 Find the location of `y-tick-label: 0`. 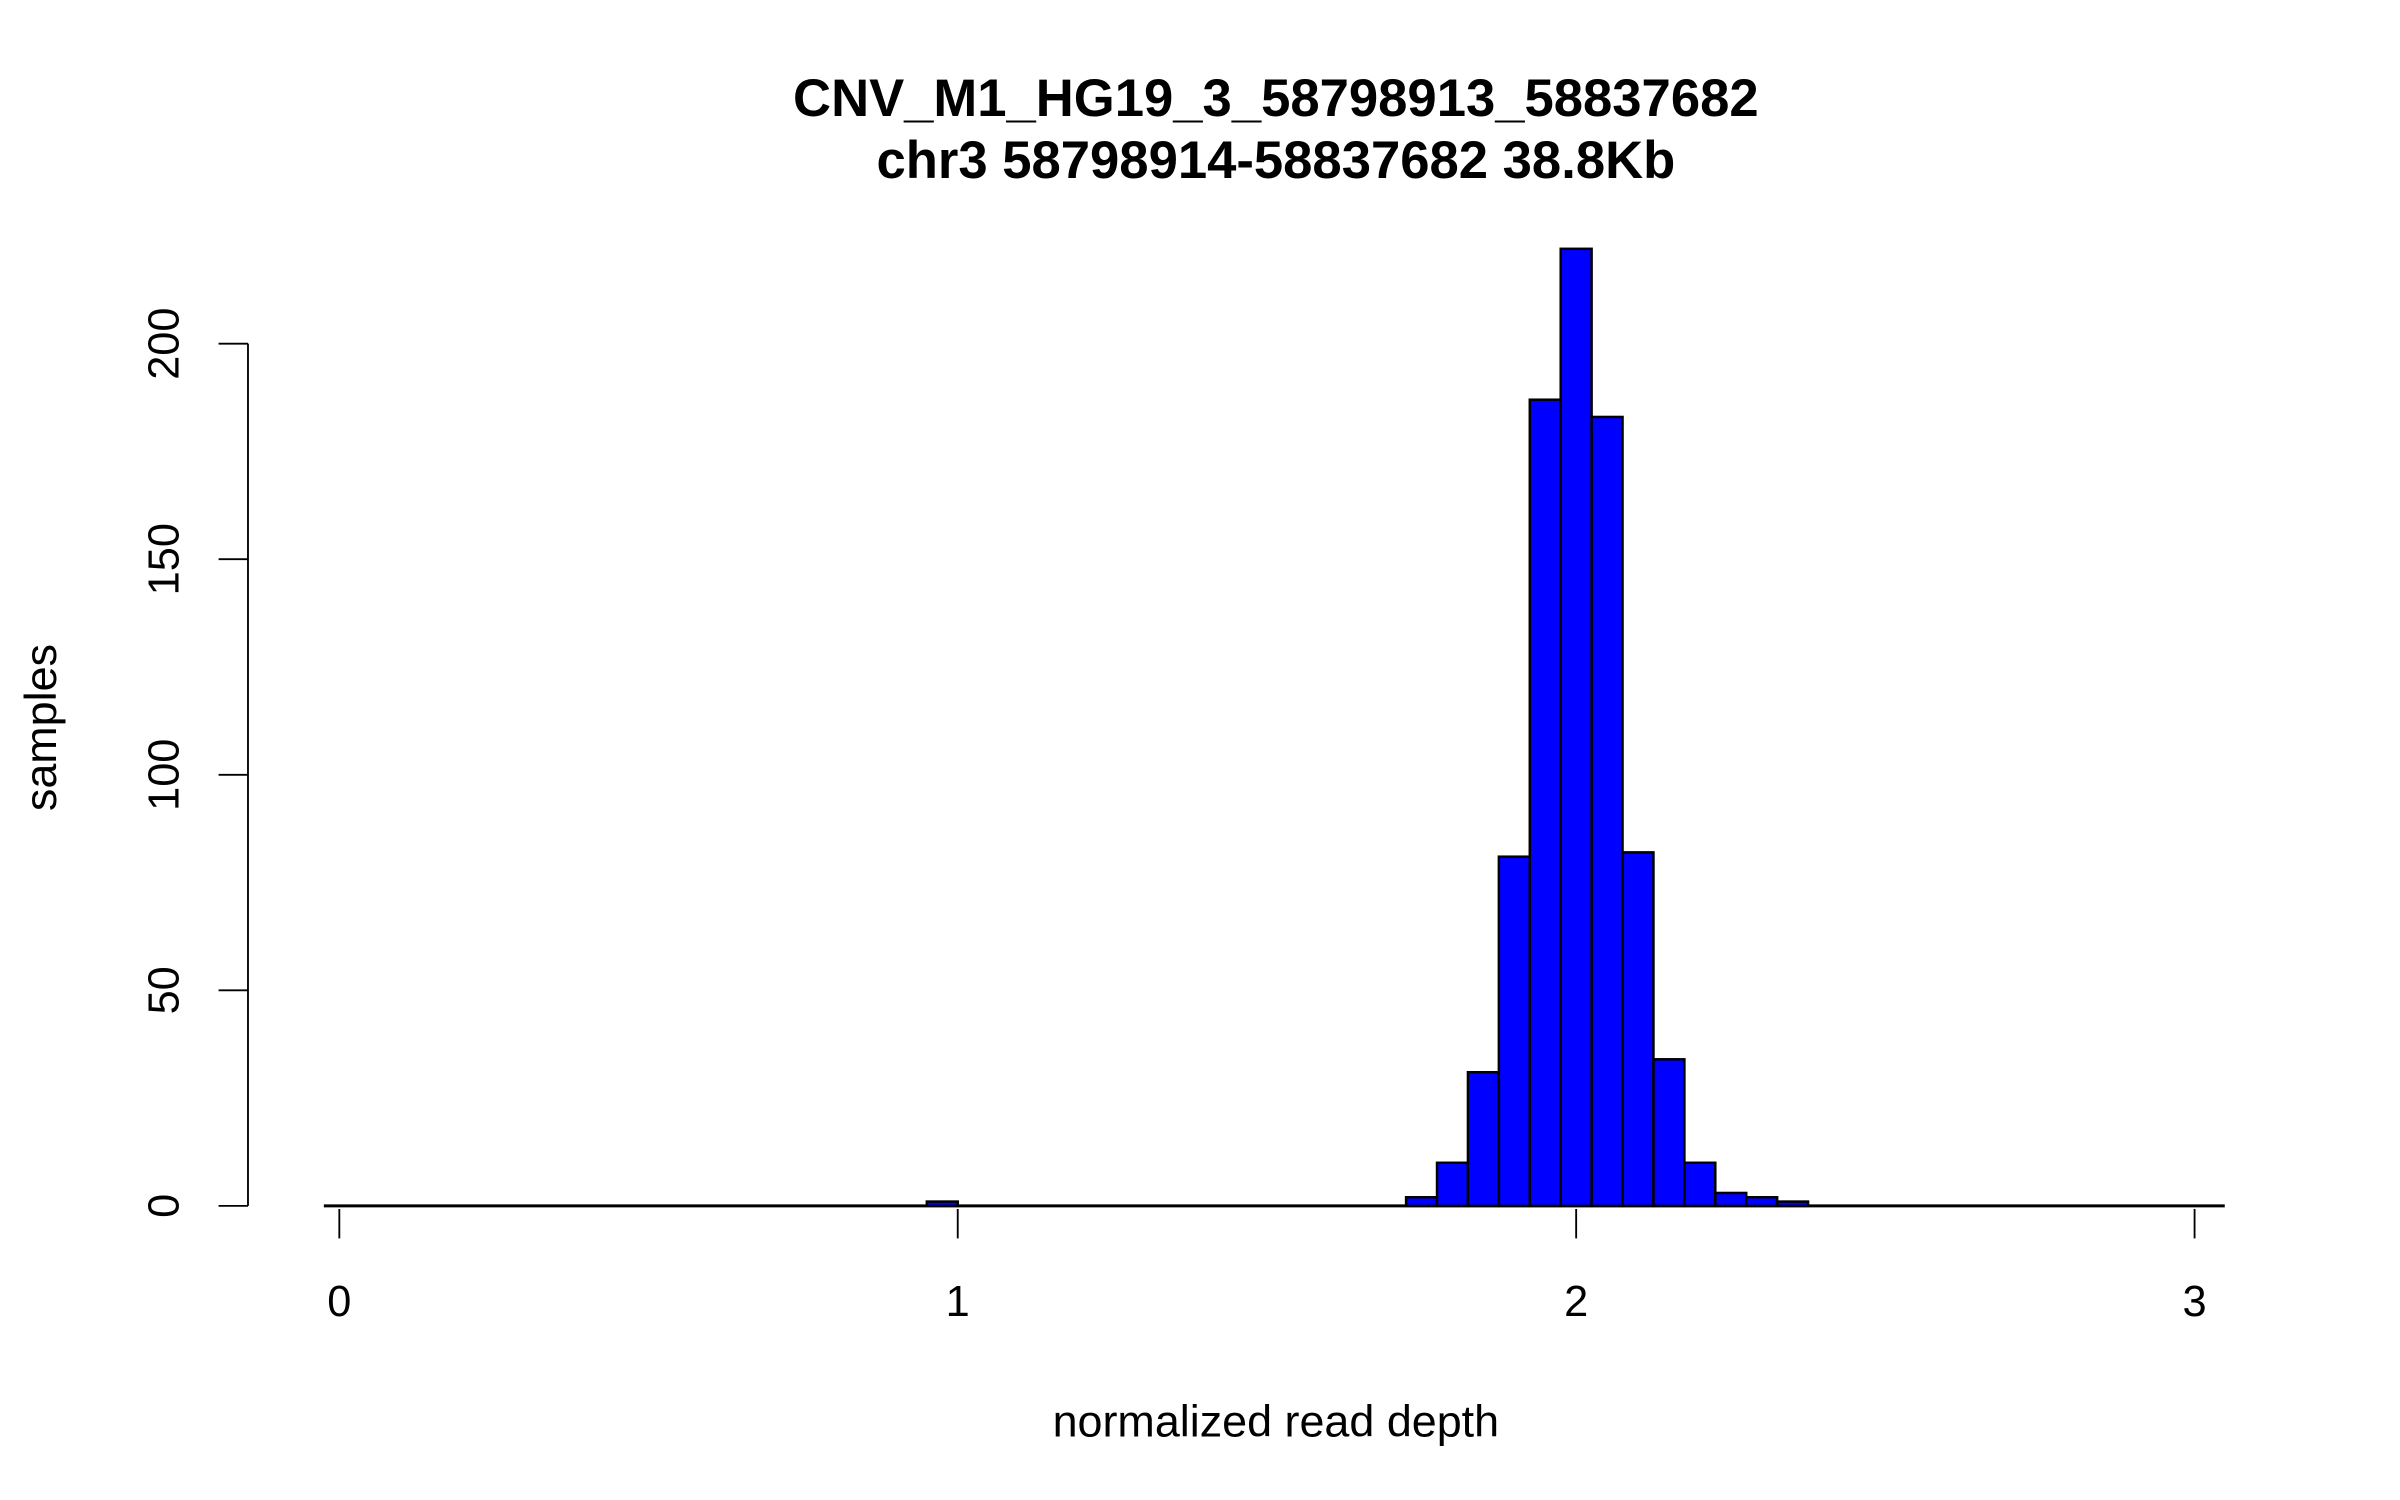

y-tick-label: 0 is located at coordinates (164, 1206).